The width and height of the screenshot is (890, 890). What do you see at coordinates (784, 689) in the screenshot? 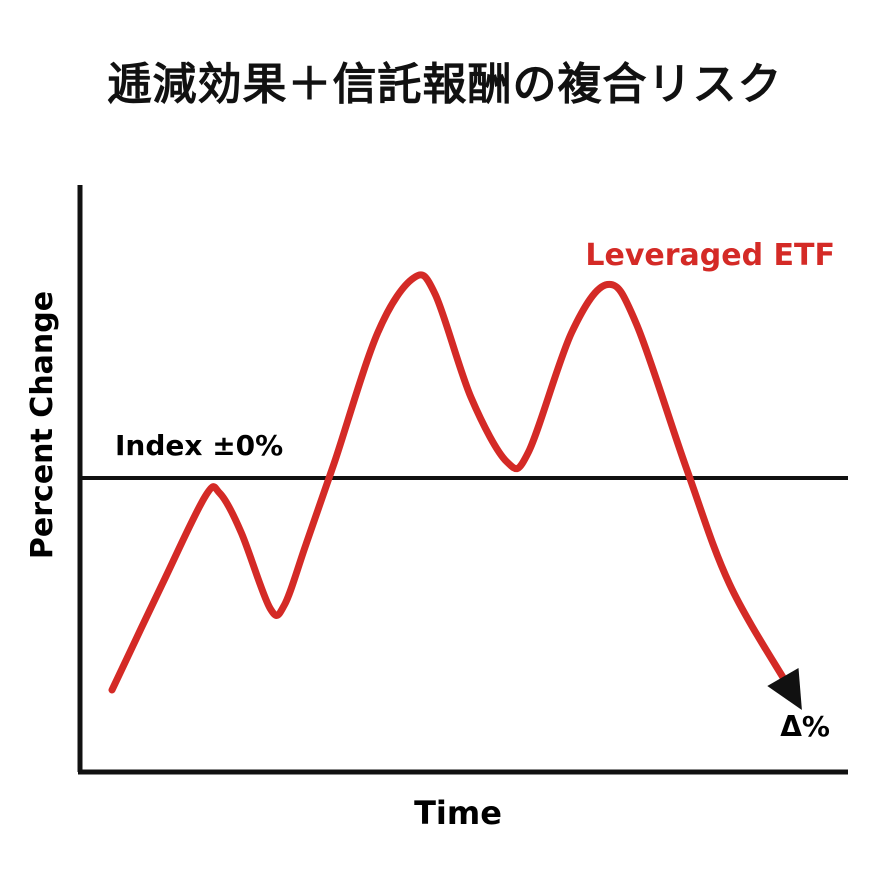
I see `arrow-down-icon` at bounding box center [784, 689].